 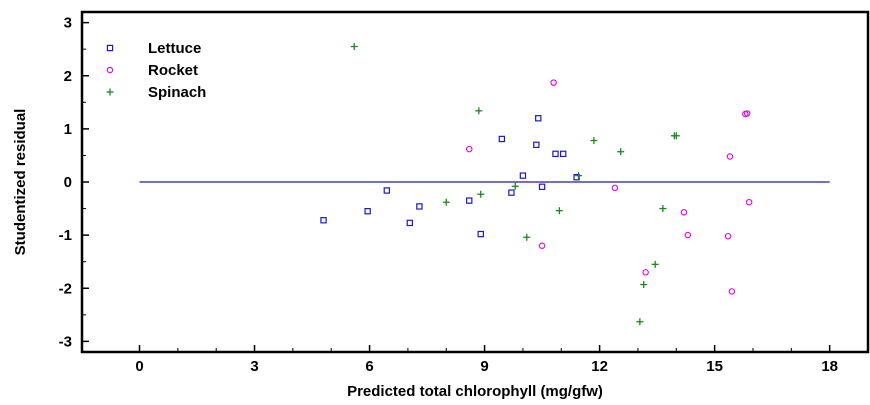 I want to click on x-axis-ticks: 0 3 6 9 12 15 18, so click(x=486, y=360).